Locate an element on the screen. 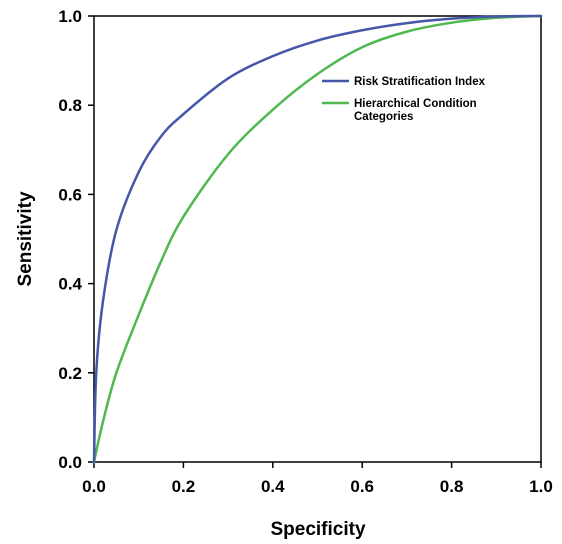  y-tick-label: 0.4 is located at coordinates (70, 284).